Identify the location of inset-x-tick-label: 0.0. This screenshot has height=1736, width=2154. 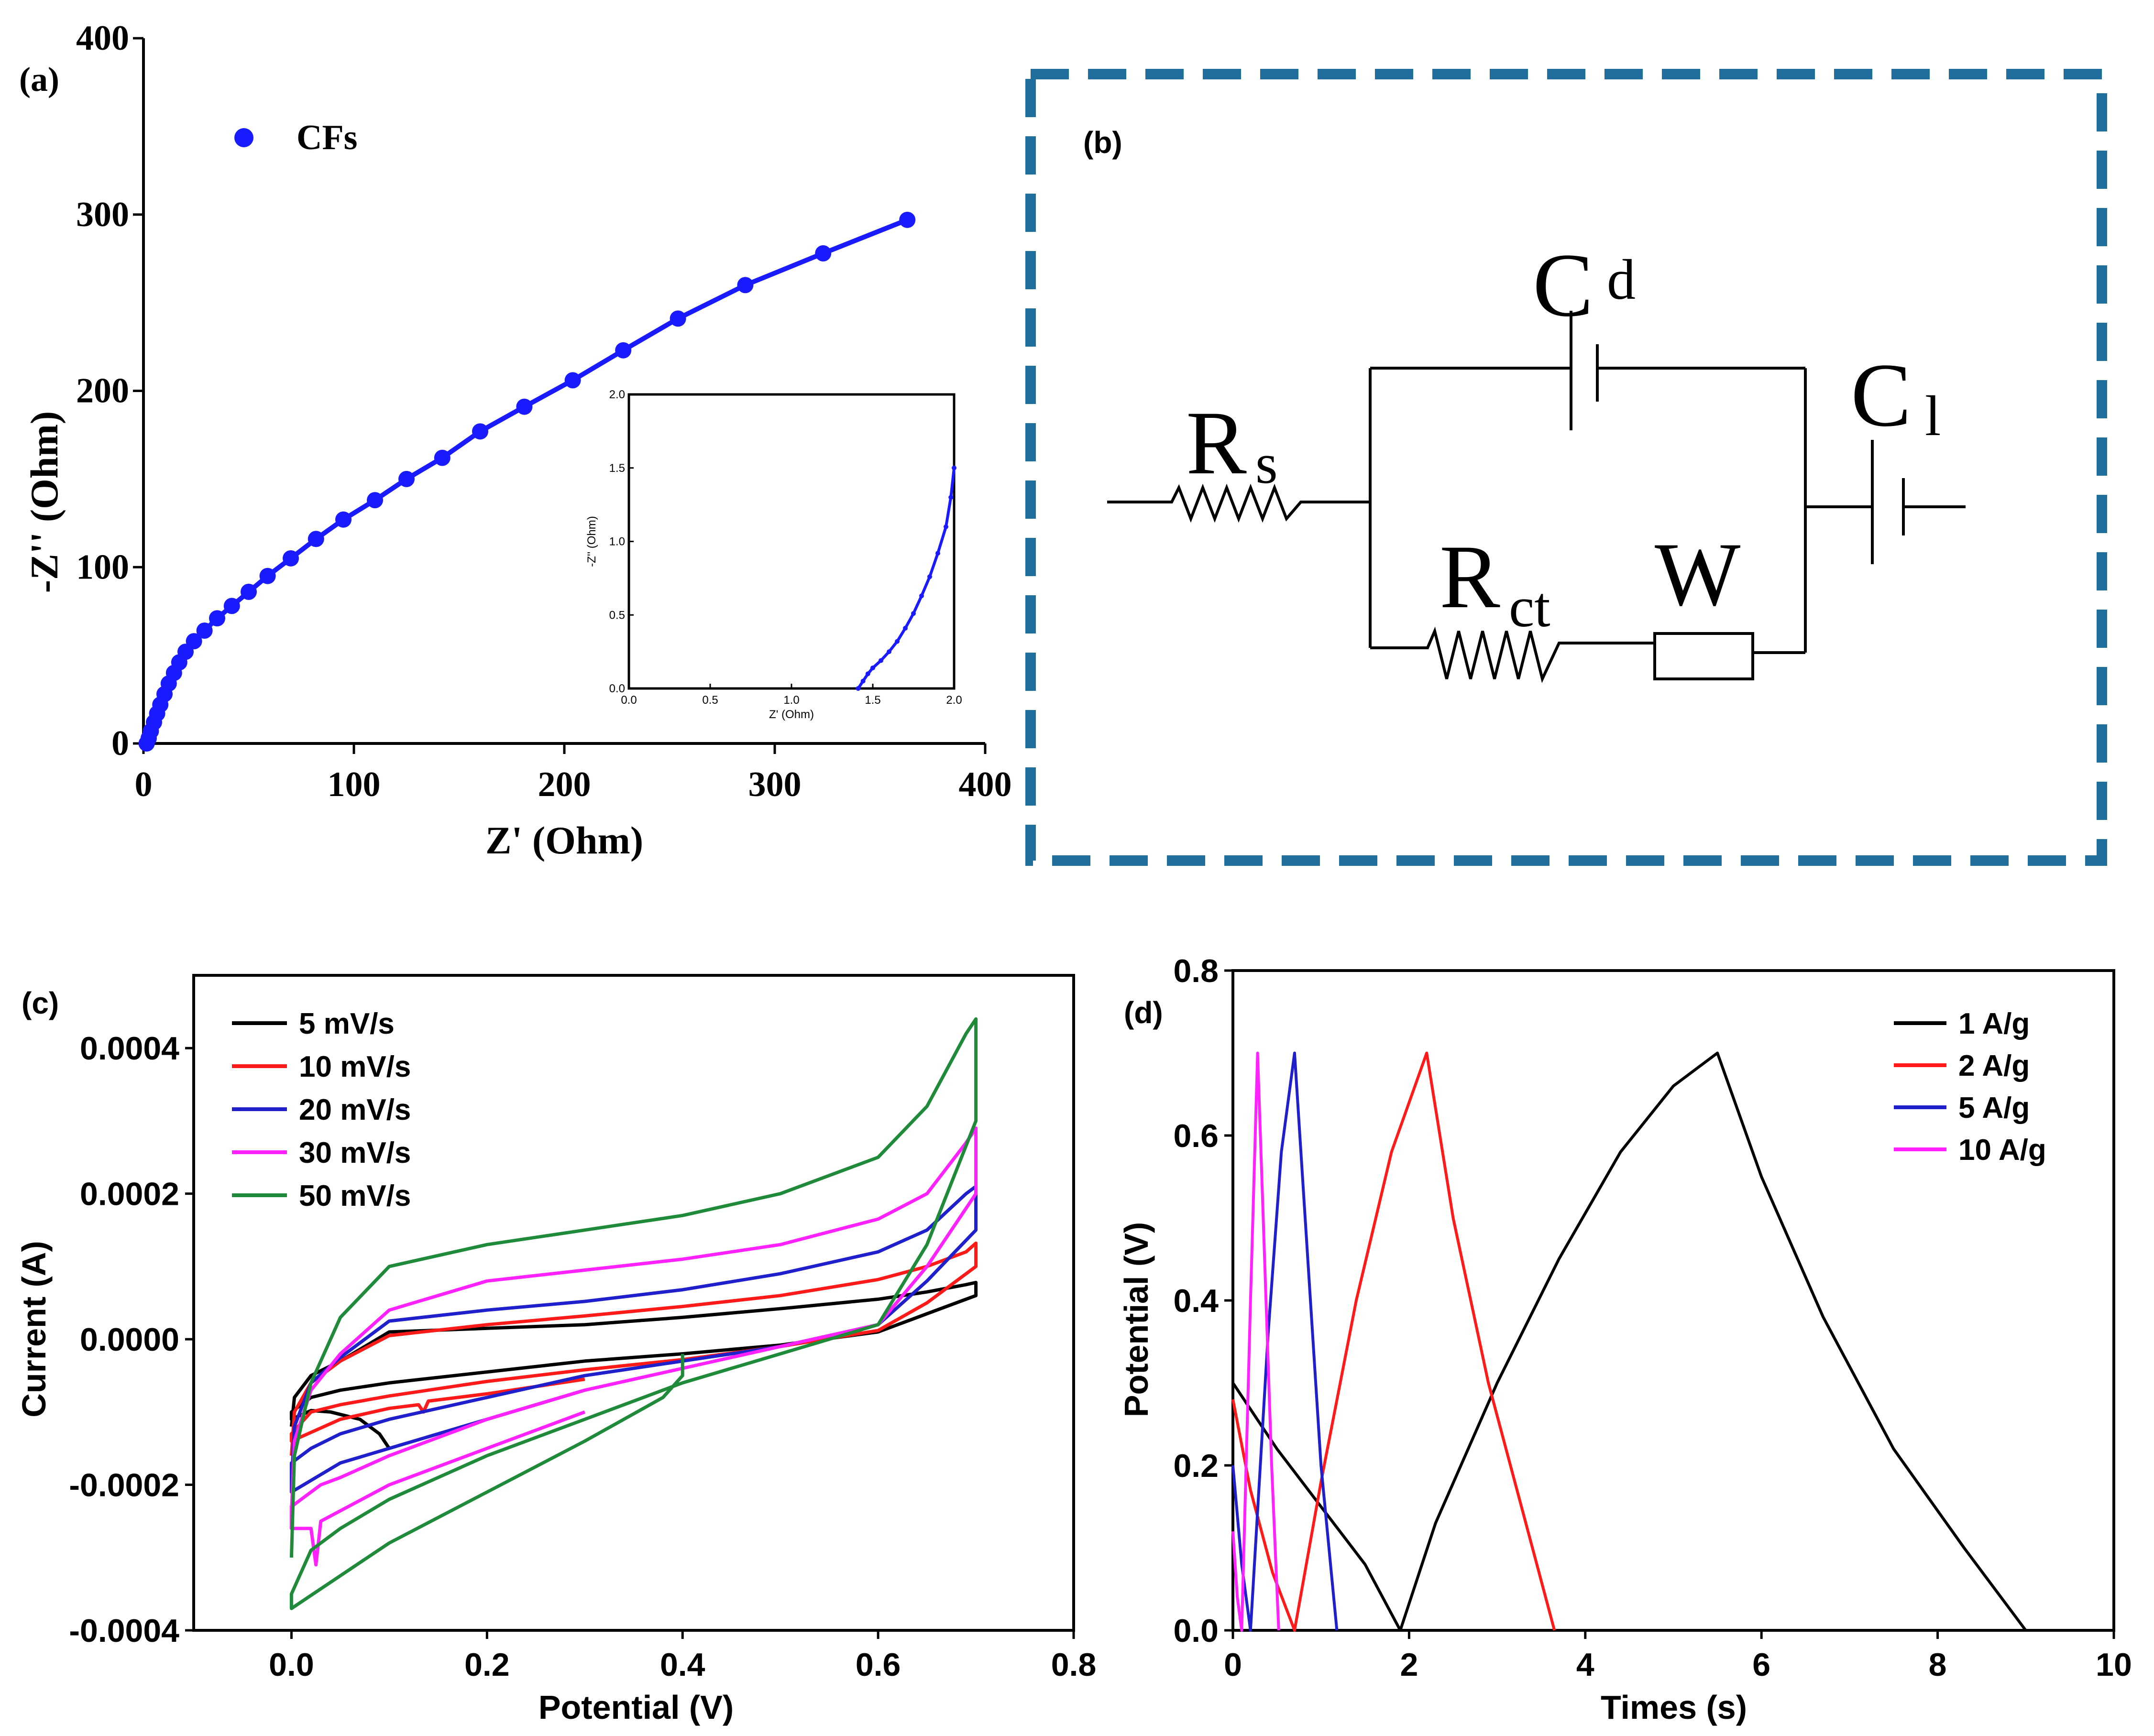
(629, 700).